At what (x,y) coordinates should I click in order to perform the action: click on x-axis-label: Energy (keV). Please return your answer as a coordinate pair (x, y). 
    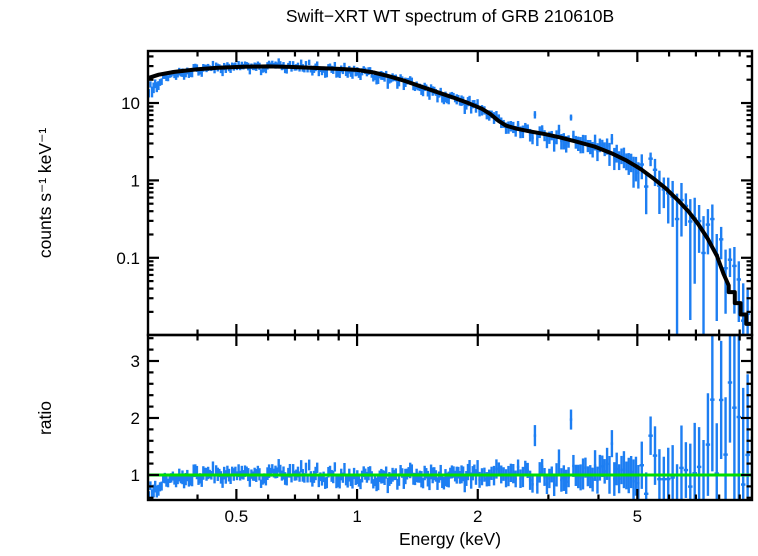
    Looking at the image, I should click on (450, 539).